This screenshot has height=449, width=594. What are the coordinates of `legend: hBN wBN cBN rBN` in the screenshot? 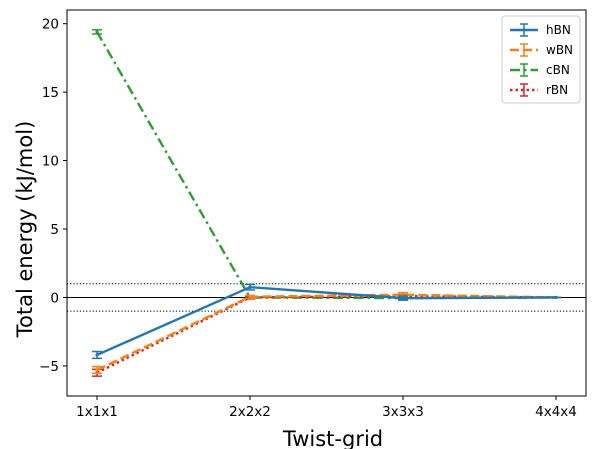 It's located at (541, 59).